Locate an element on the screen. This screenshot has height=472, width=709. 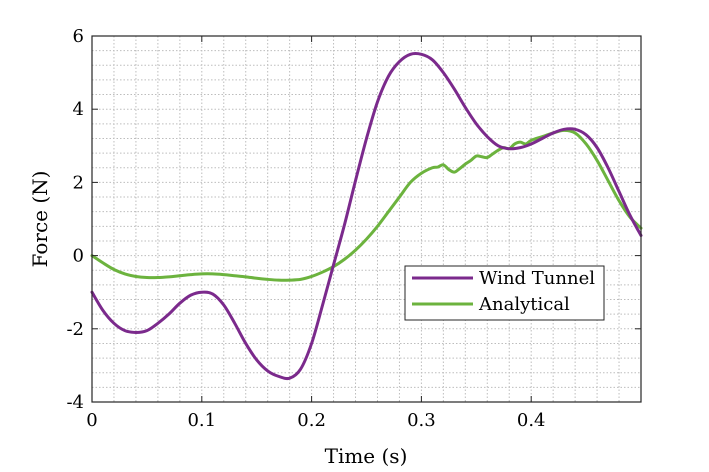
x-tick-label: 0.1 is located at coordinates (201, 420).